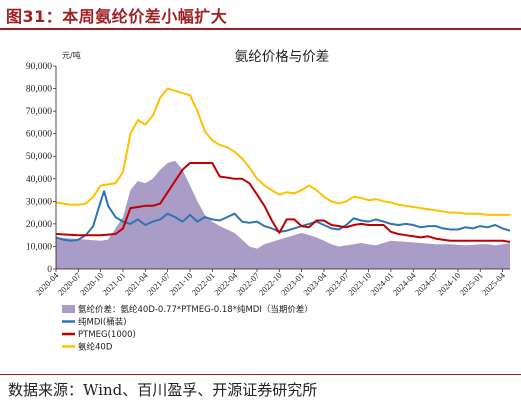 Image resolution: width=521 pixels, height=405 pixels. I want to click on x-tick-label: 2023-07, so click(337, 283).